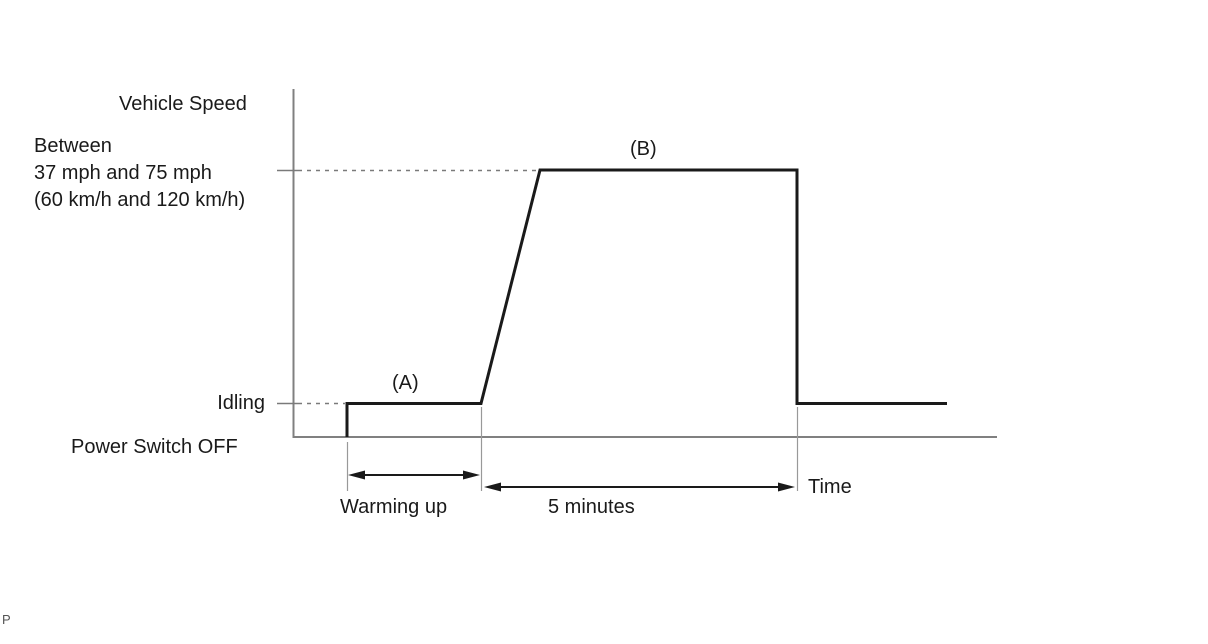 This screenshot has width=1208, height=644. I want to click on cruise-arrowhead-right, so click(786, 487).